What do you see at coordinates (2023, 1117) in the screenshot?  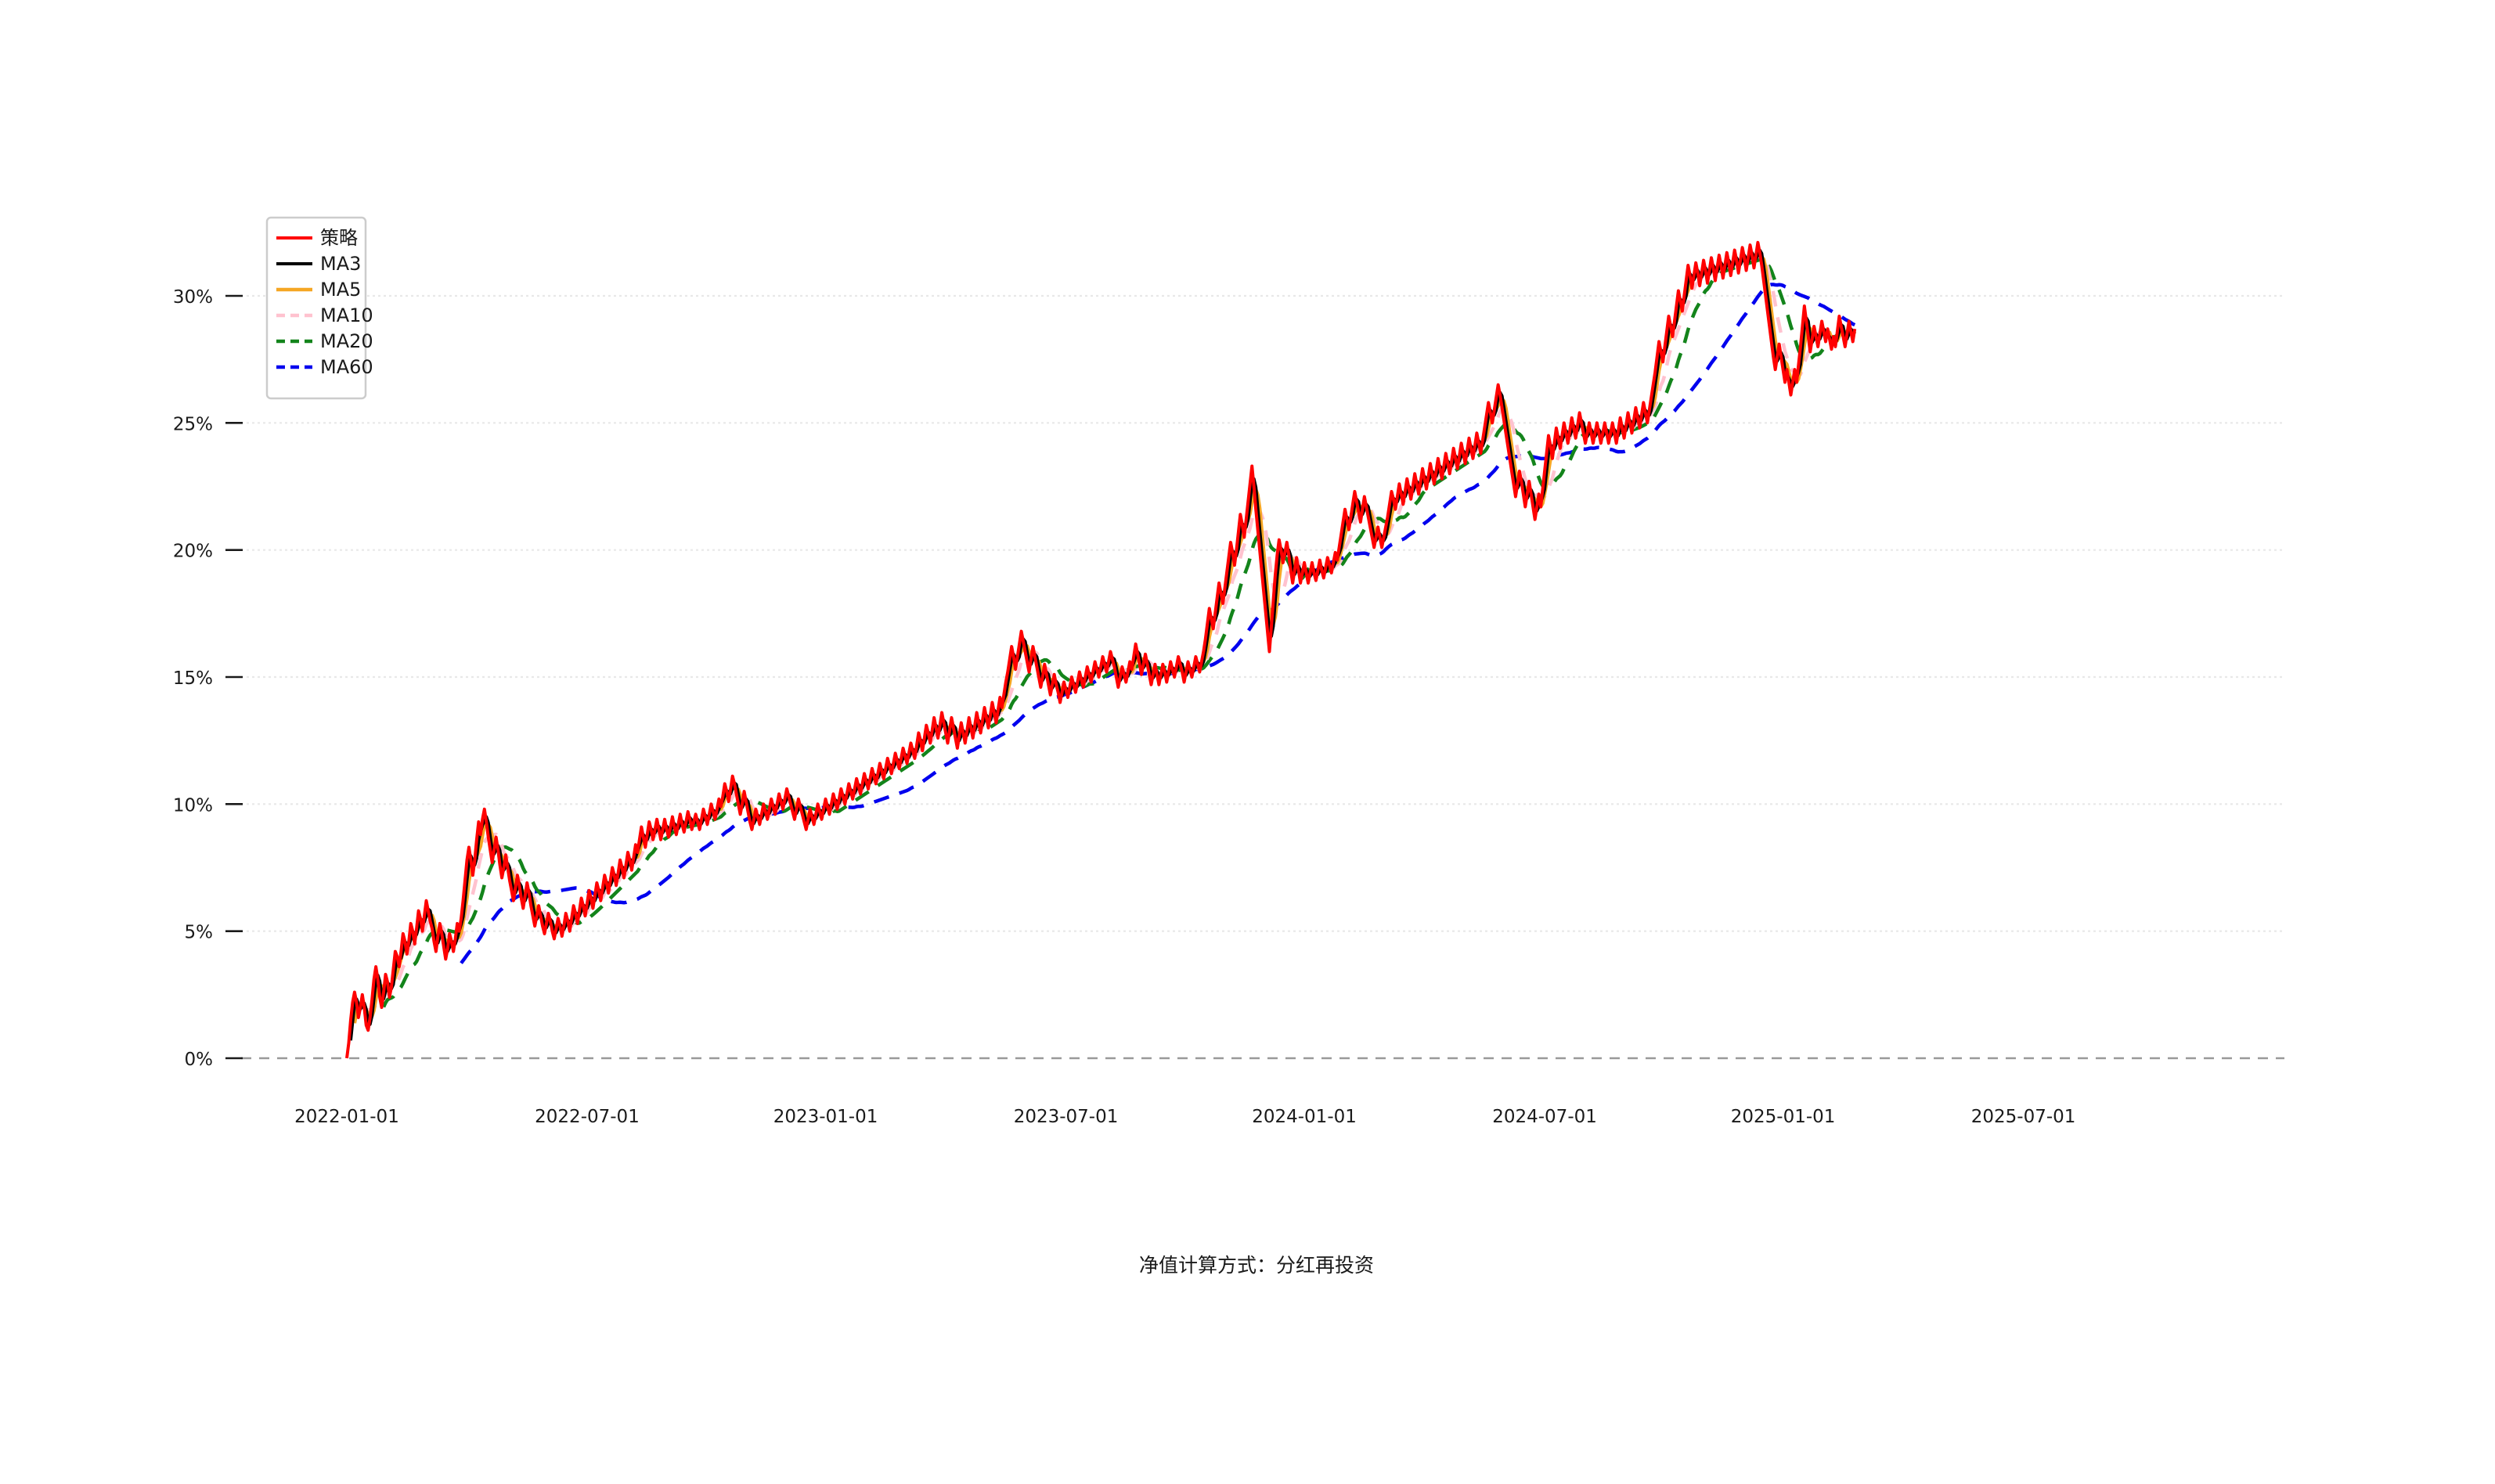 I see `x-axis-tick-label: 2025-07-01` at bounding box center [2023, 1117].